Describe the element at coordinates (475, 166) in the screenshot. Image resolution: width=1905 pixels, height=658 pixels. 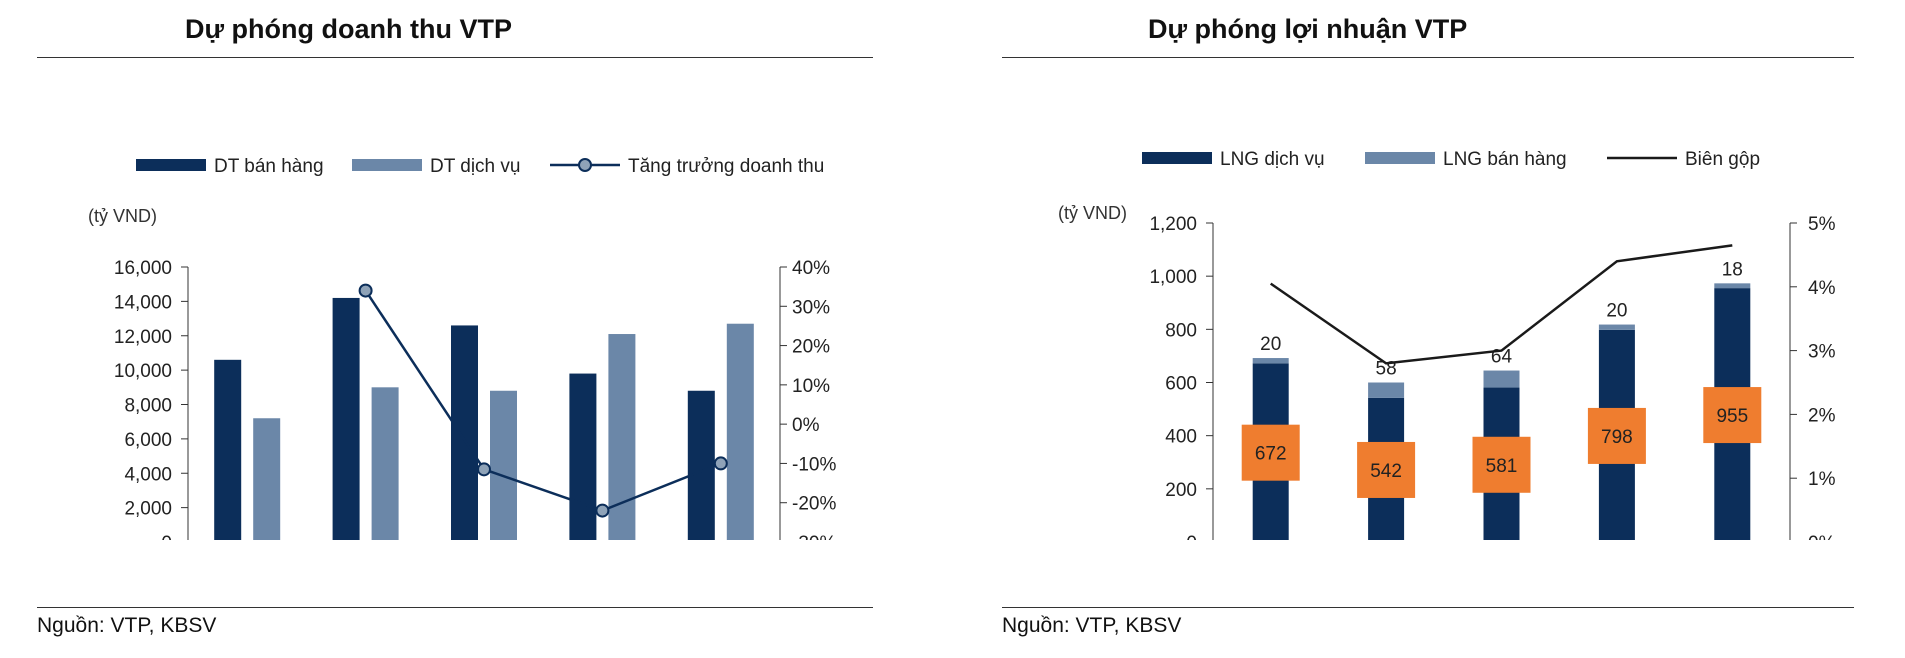
I see `legend-label-1: DT dịch vụ` at that location.